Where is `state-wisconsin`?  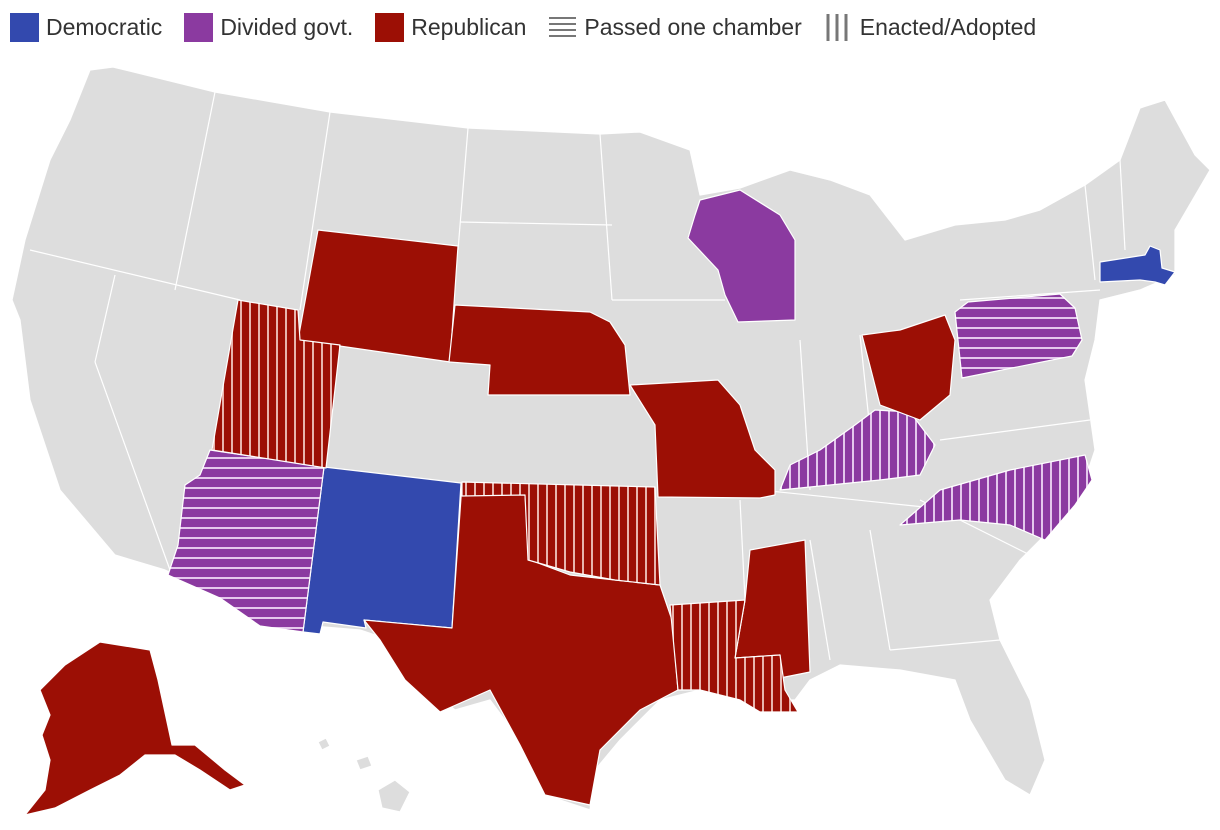 state-wisconsin is located at coordinates (741, 256).